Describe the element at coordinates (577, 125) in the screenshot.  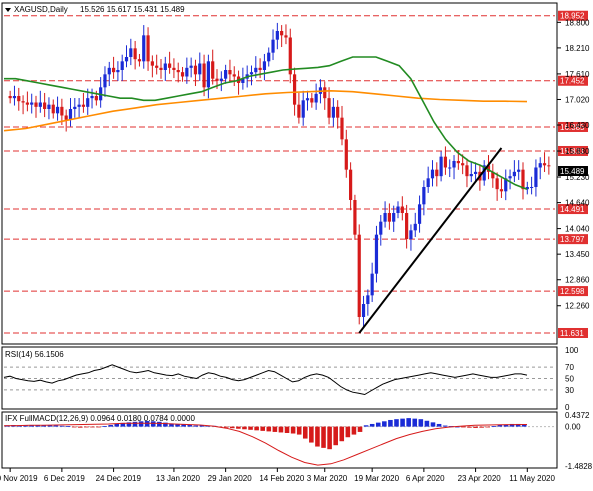
I see `price-y-tick-label: 16.430` at that location.